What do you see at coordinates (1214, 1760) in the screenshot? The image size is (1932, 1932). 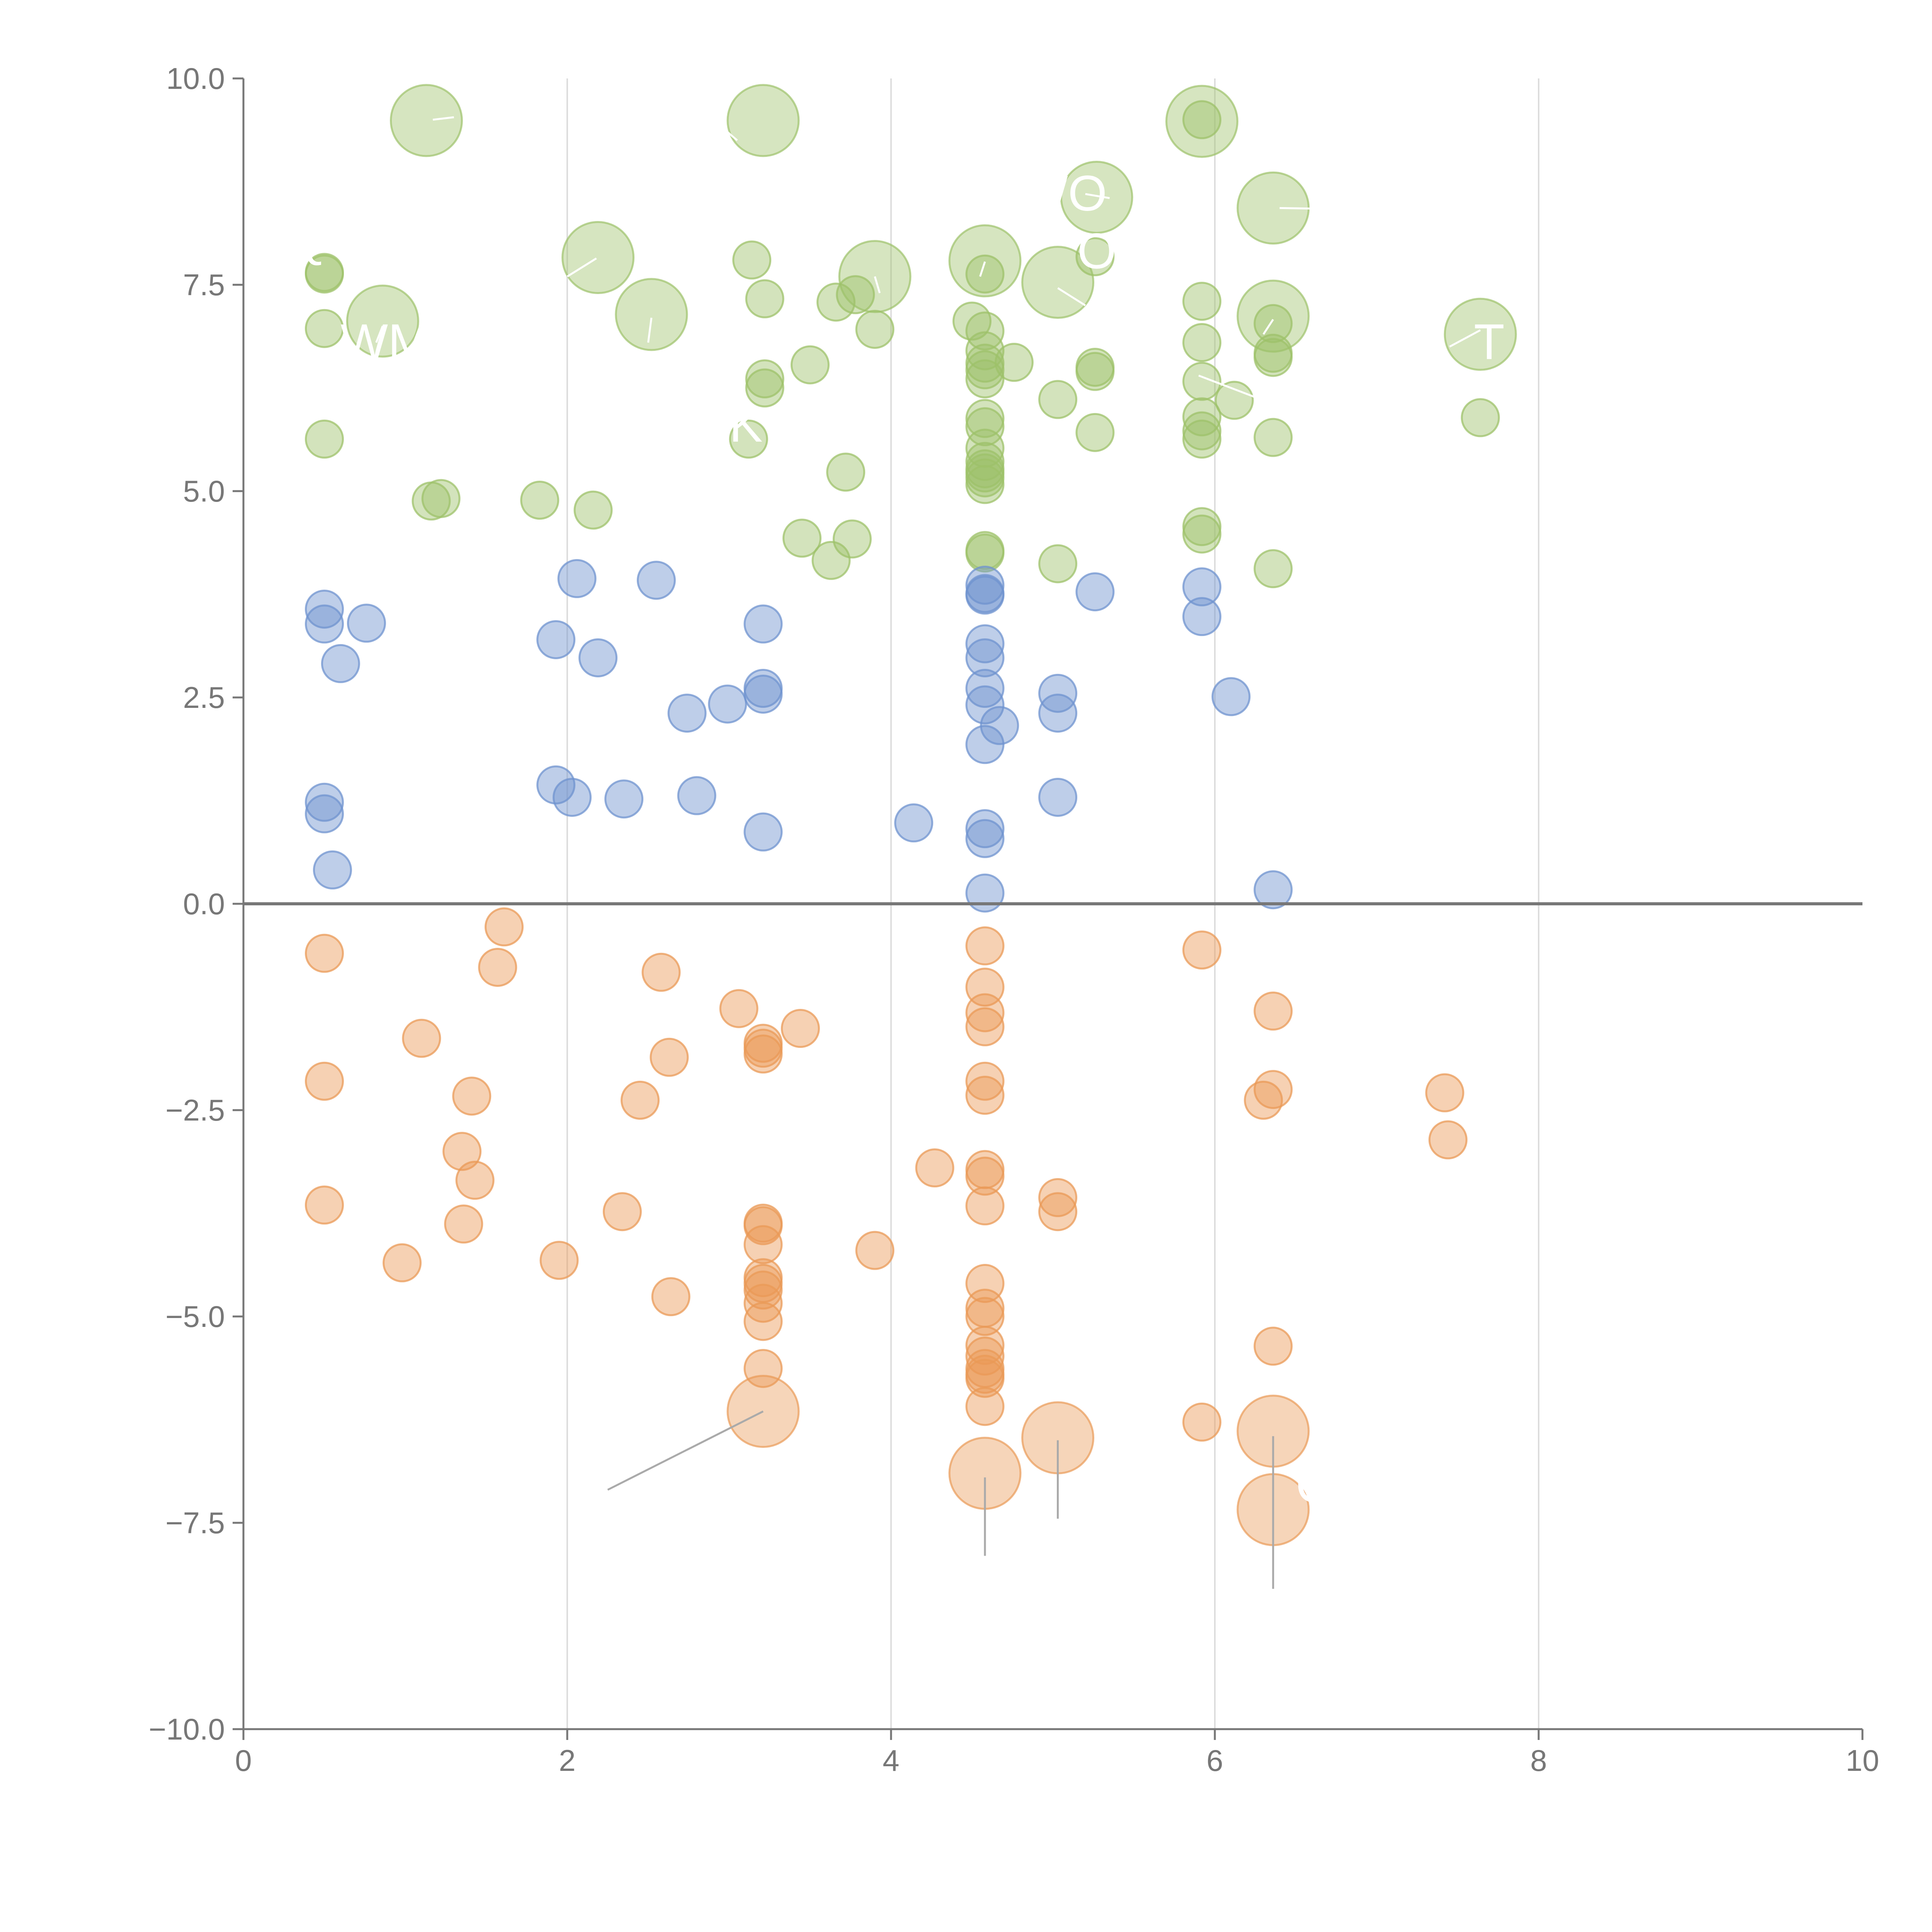 I see `x-tick-label: 6` at bounding box center [1214, 1760].